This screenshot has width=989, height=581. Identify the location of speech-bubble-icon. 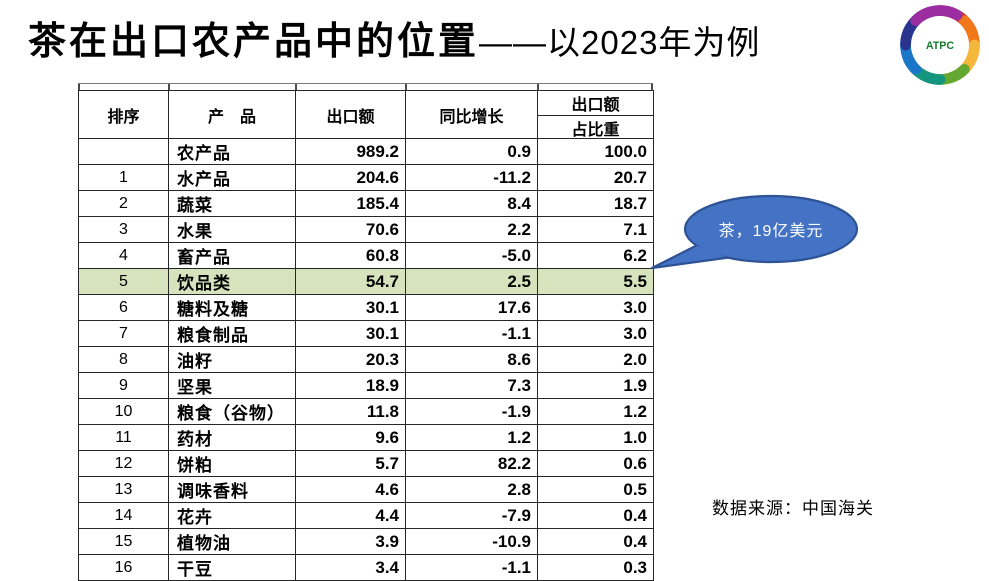
(754, 232).